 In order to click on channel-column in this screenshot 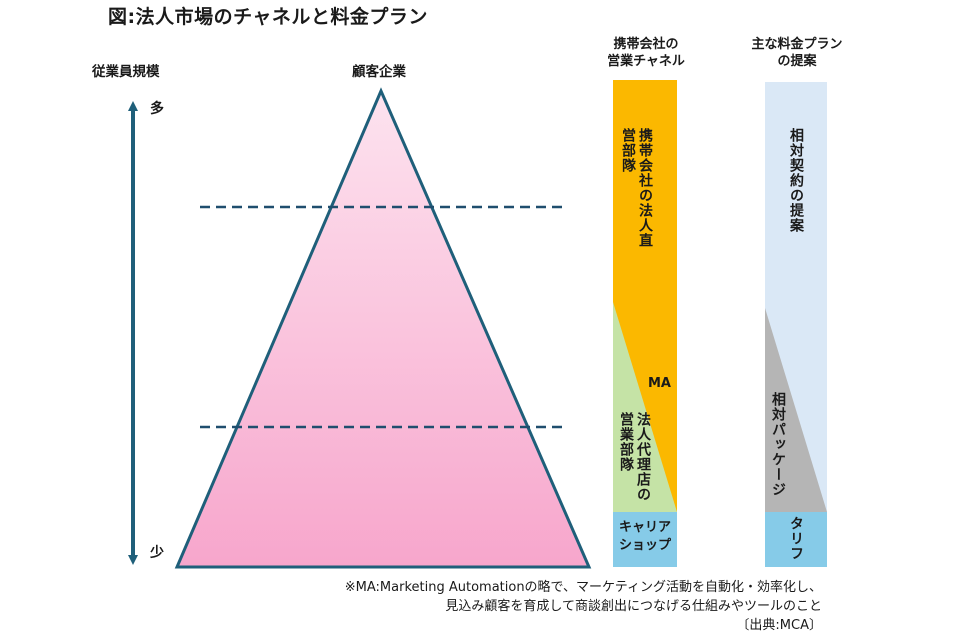, I will do `click(645, 323)`.